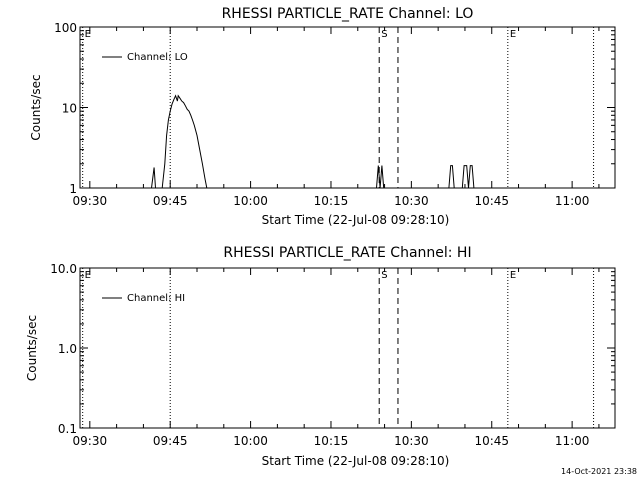  What do you see at coordinates (36, 107) in the screenshot?
I see `chart-1-y-axis-label: Counts/sec` at bounding box center [36, 107].